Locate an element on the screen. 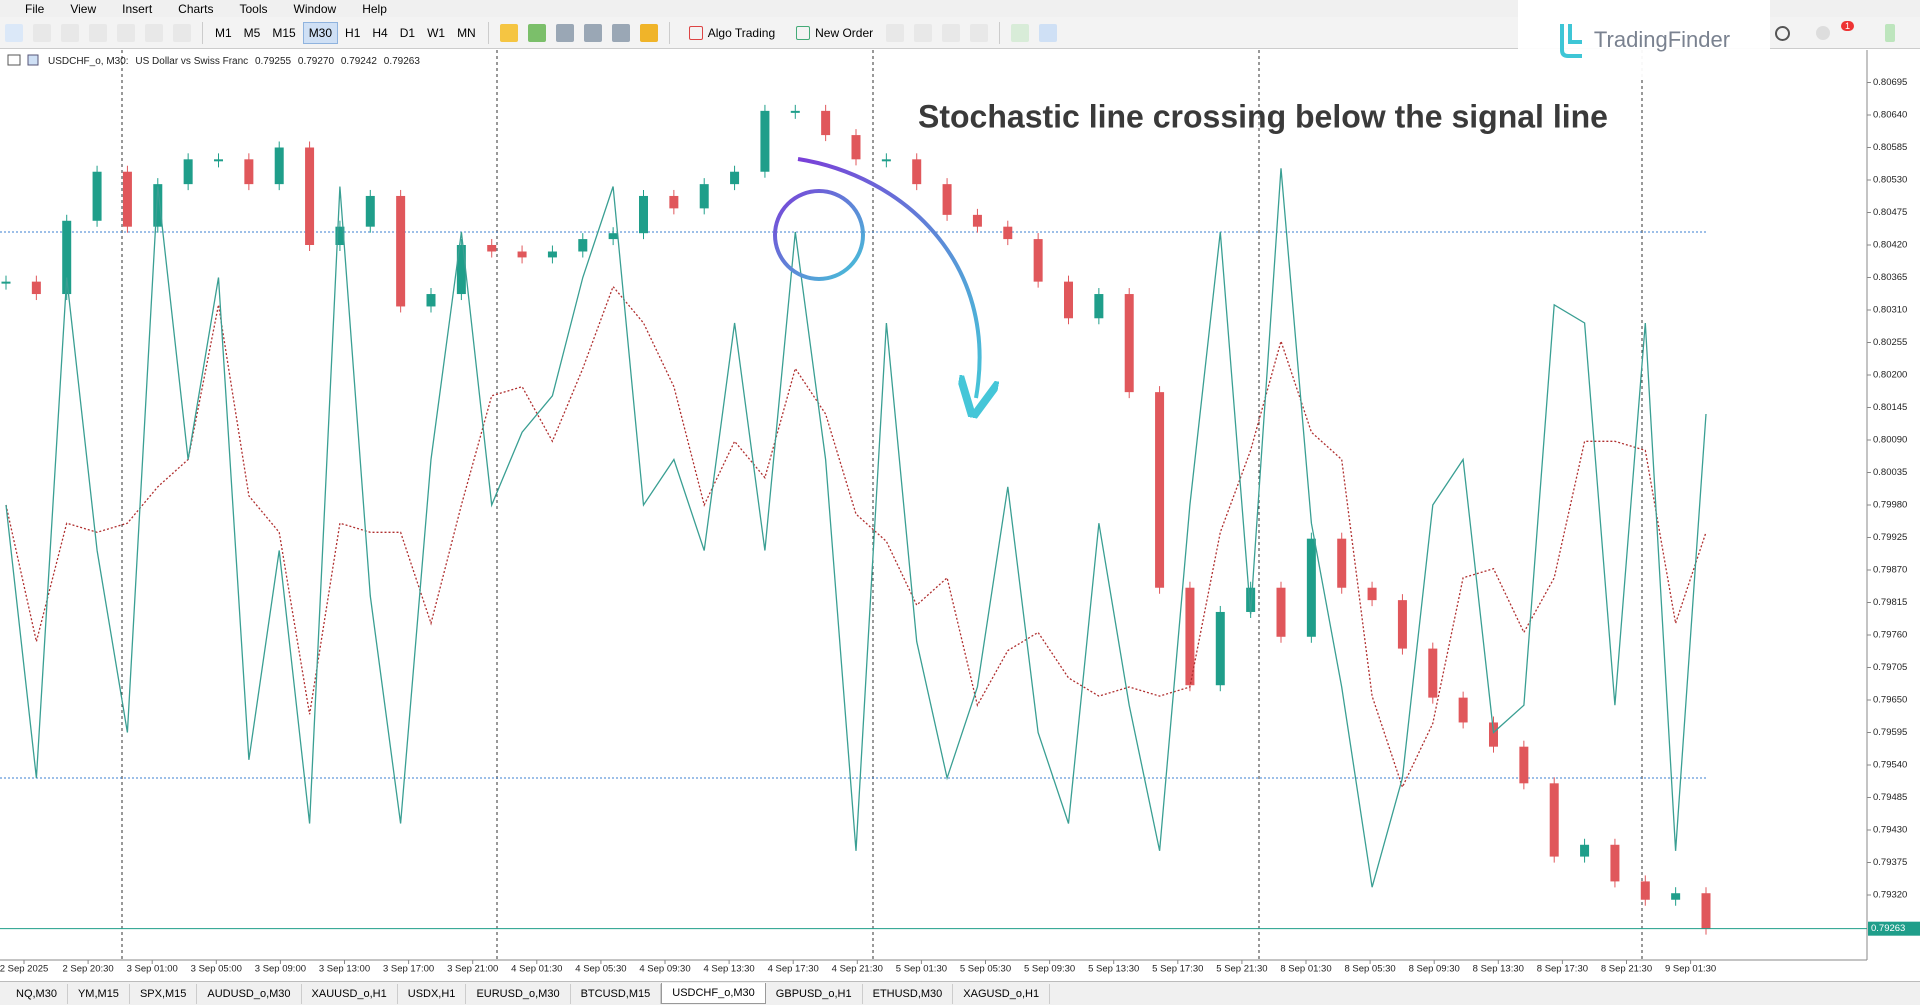  timeframe-button: M30 is located at coordinates (320, 32).